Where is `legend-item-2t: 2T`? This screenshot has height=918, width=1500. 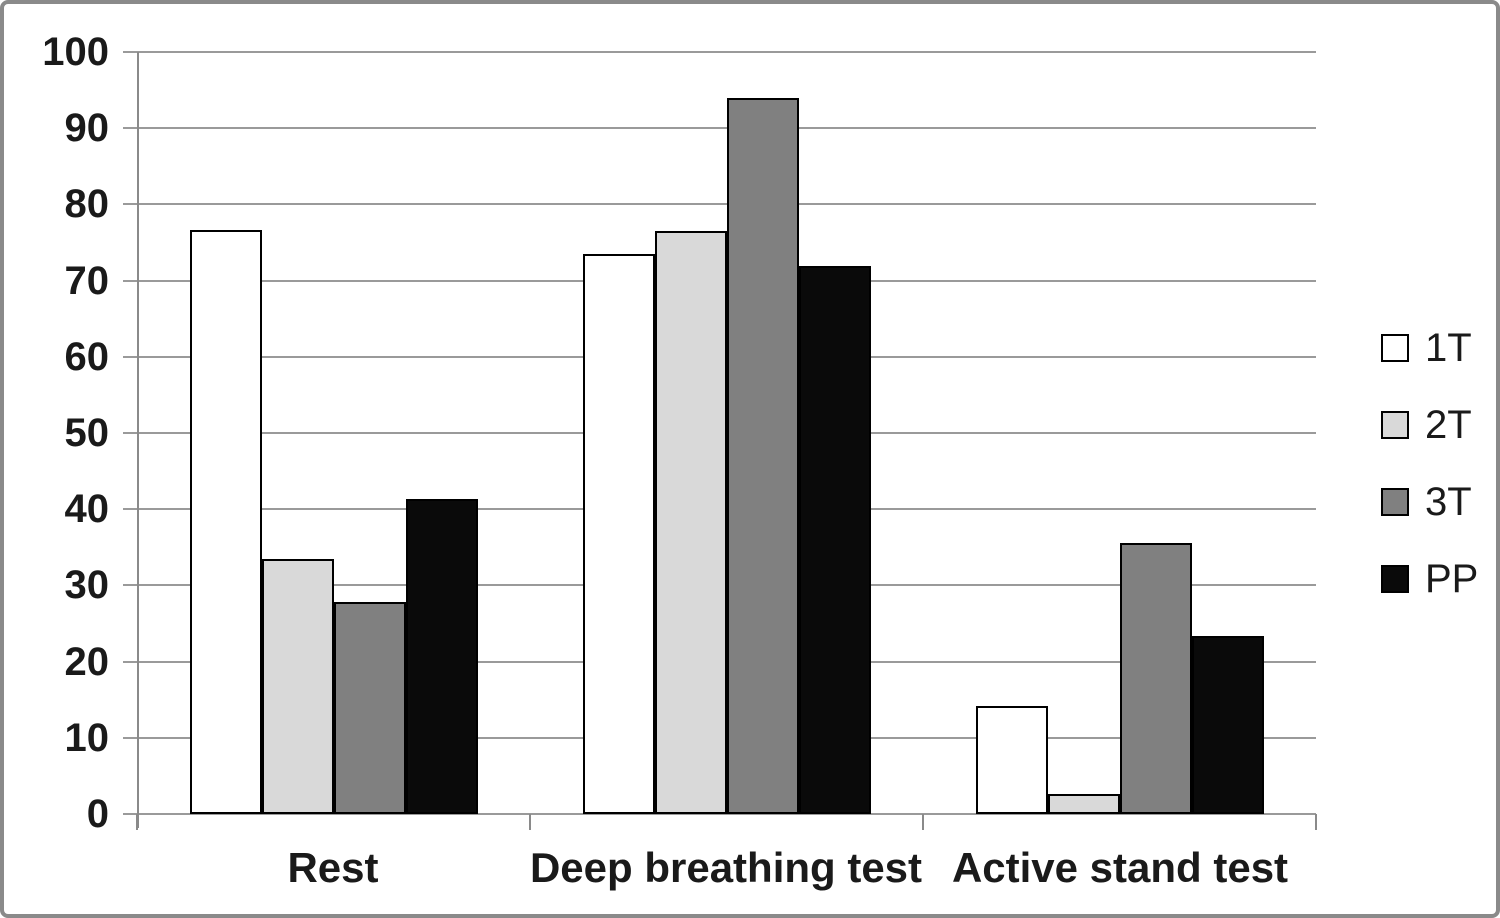 legend-item-2t: 2T is located at coordinates (1429, 425).